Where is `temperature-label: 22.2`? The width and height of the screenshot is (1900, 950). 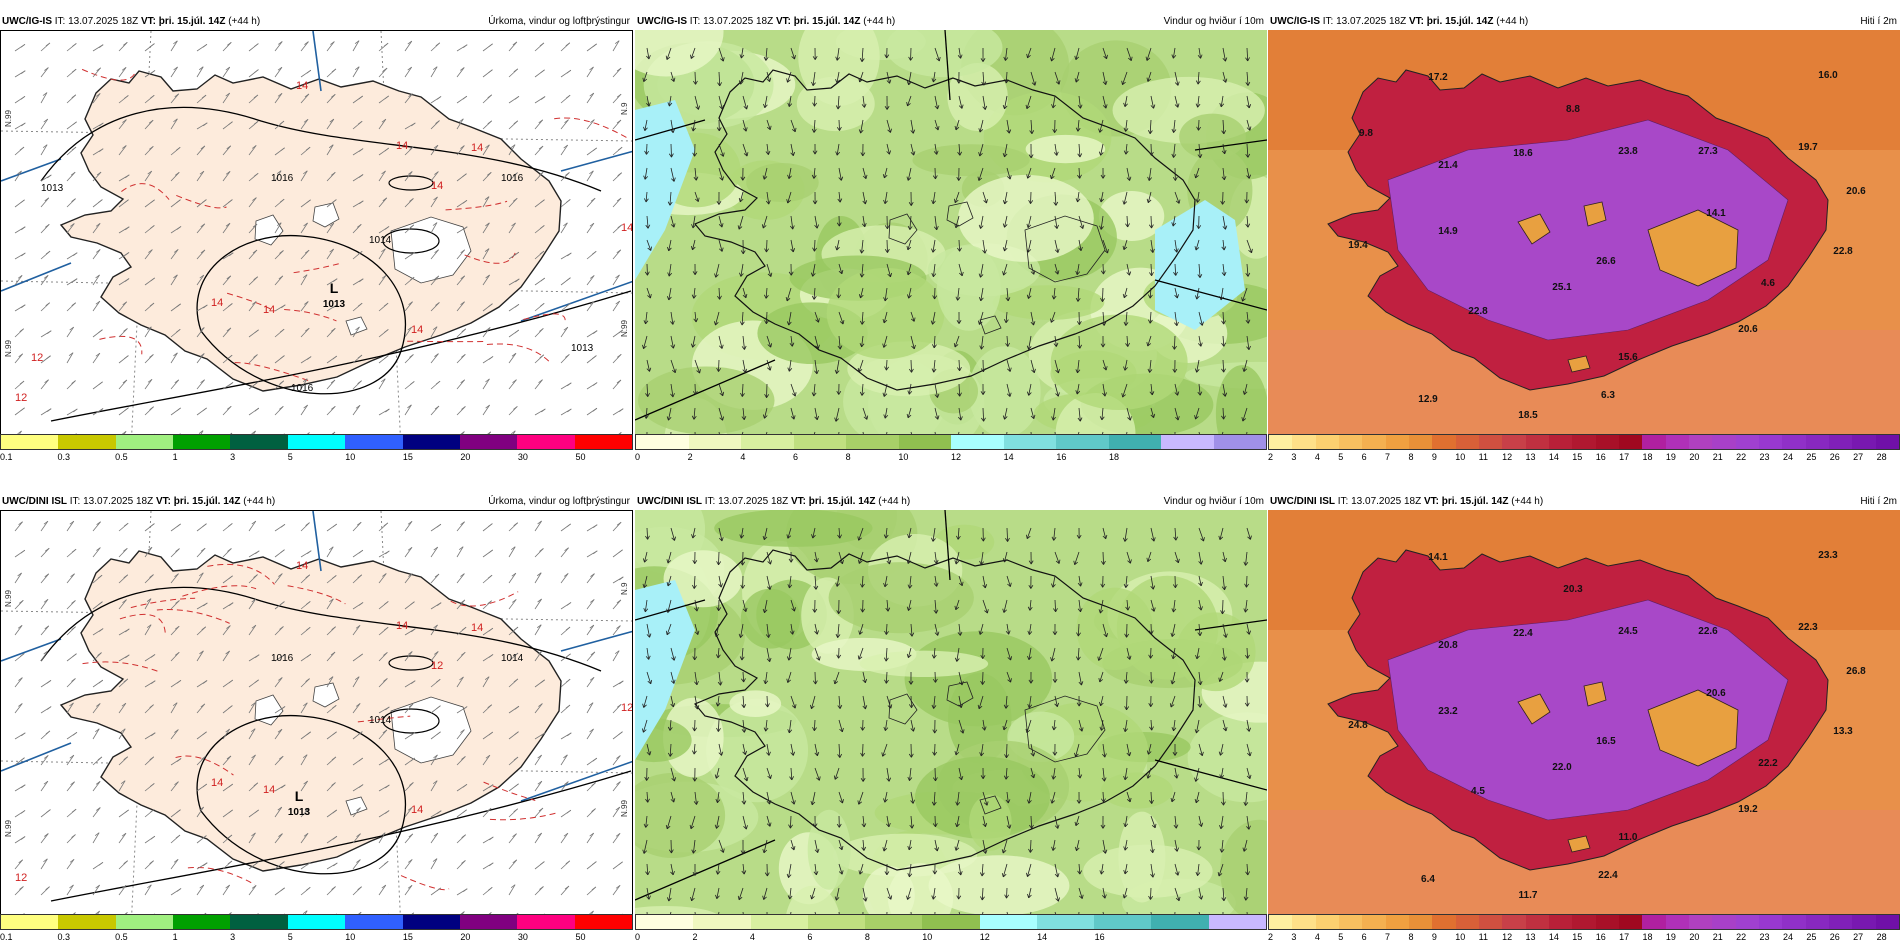 temperature-label: 22.2 is located at coordinates (1768, 763).